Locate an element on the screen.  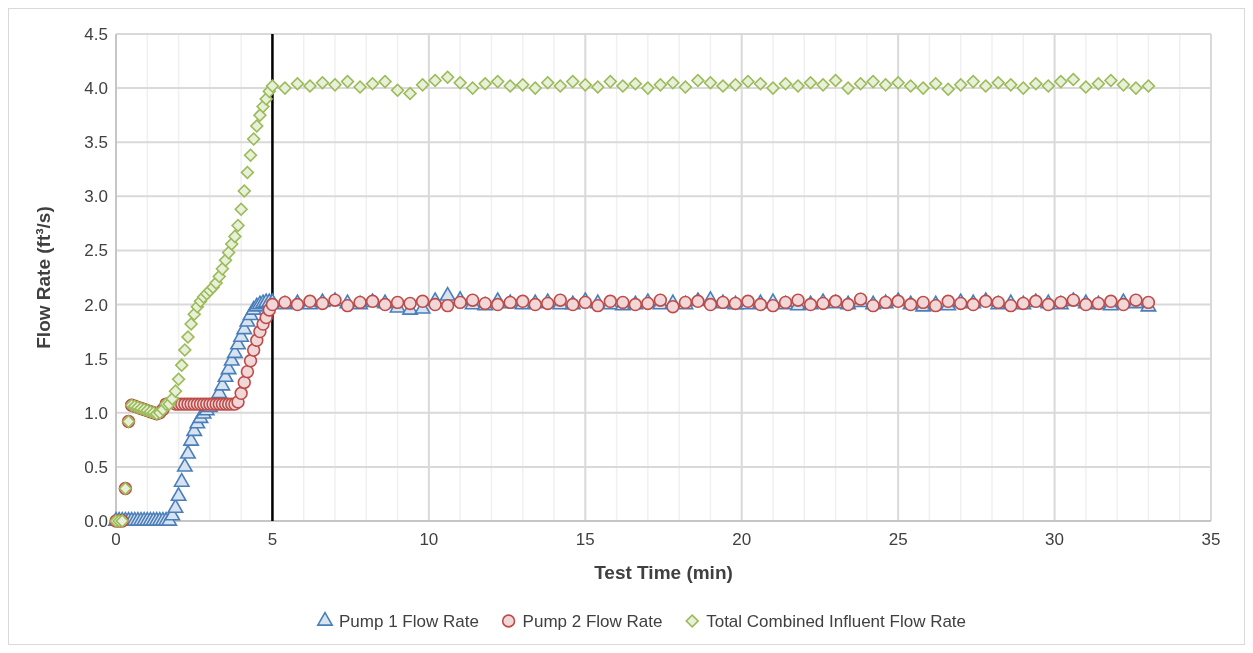
y-tick-label: 4.0 is located at coordinates (96, 89).